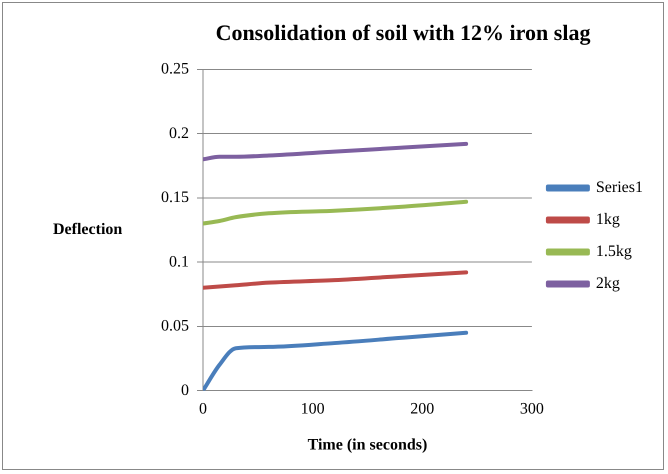 The image size is (668, 474). What do you see at coordinates (179, 261) in the screenshot?
I see `y-tick-label: 0.1` at bounding box center [179, 261].